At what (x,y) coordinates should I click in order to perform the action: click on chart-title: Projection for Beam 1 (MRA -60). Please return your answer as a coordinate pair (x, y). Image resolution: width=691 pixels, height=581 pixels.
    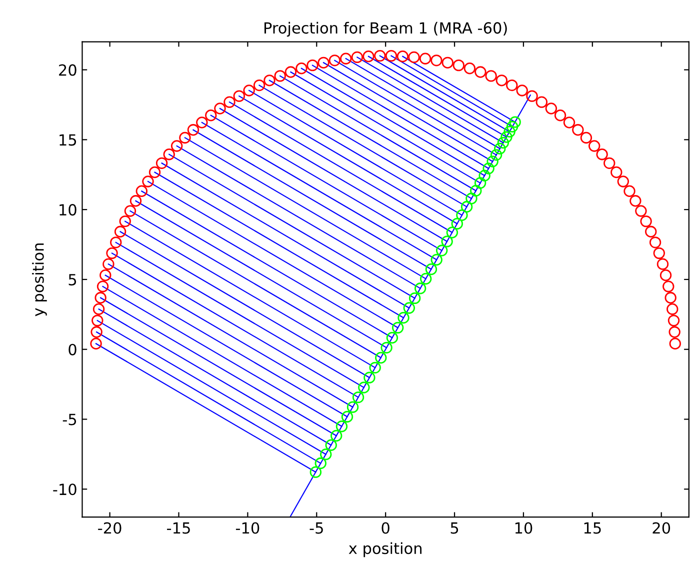
    Looking at the image, I should click on (385, 29).